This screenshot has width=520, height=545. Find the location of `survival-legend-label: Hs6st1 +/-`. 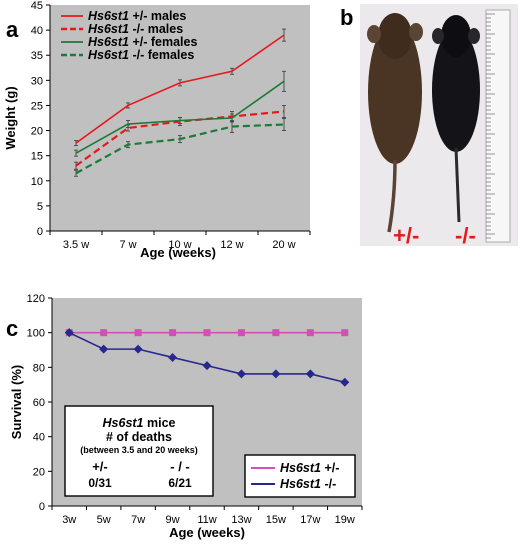

survival-legend-label: Hs6st1 +/- is located at coordinates (309, 468).